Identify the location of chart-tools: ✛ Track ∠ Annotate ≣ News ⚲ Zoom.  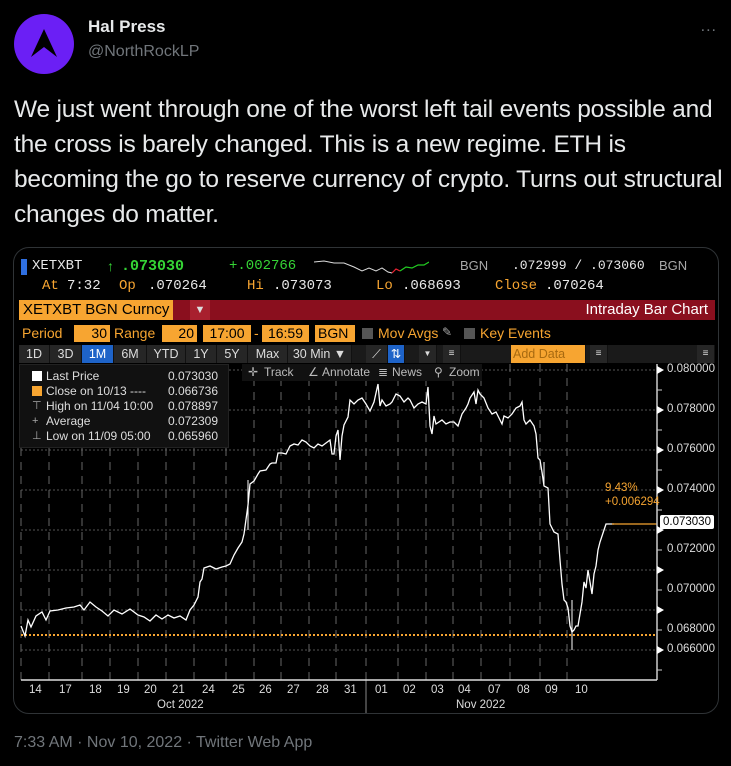
(362, 372).